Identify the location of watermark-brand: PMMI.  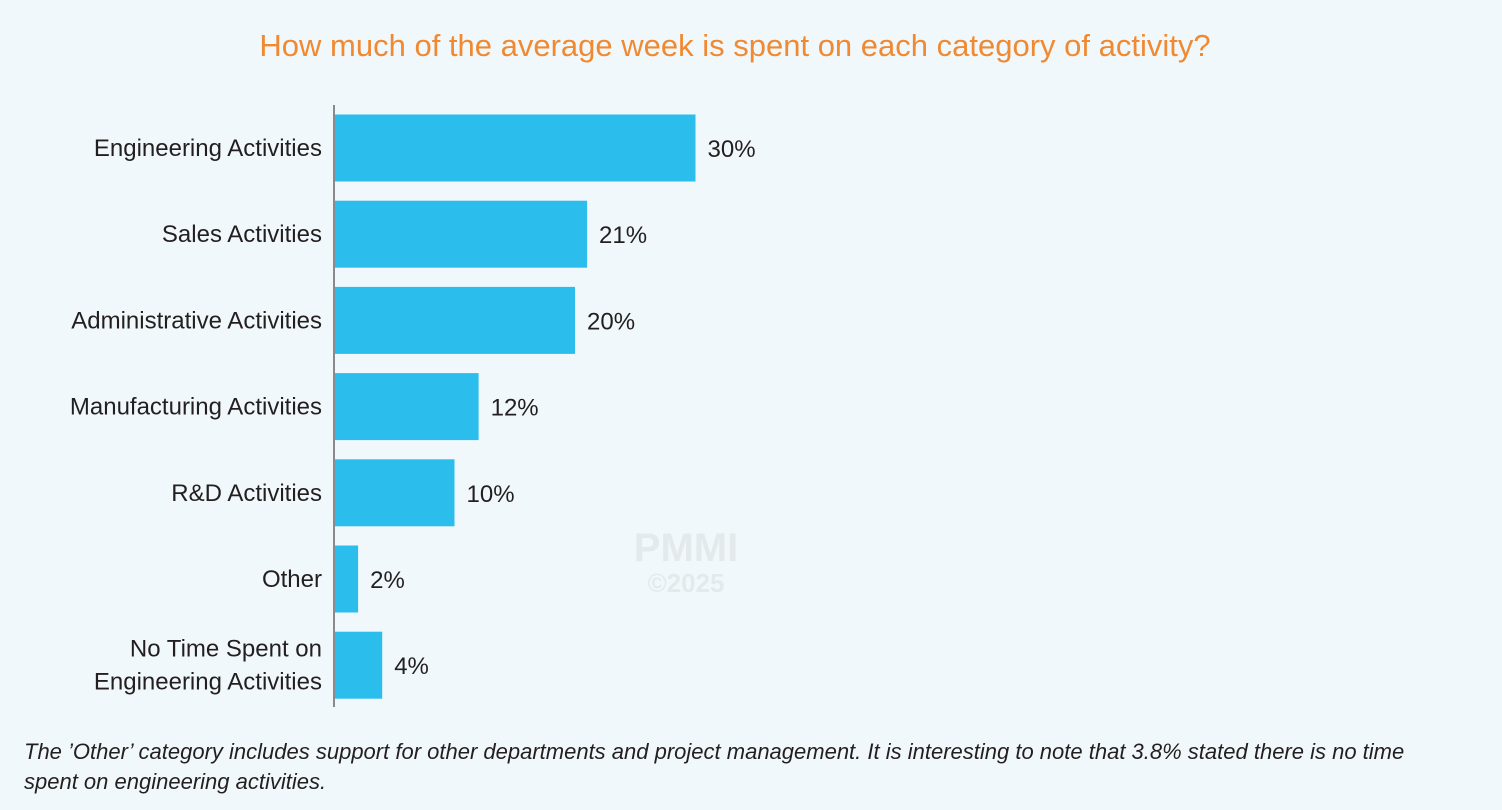
(686, 548).